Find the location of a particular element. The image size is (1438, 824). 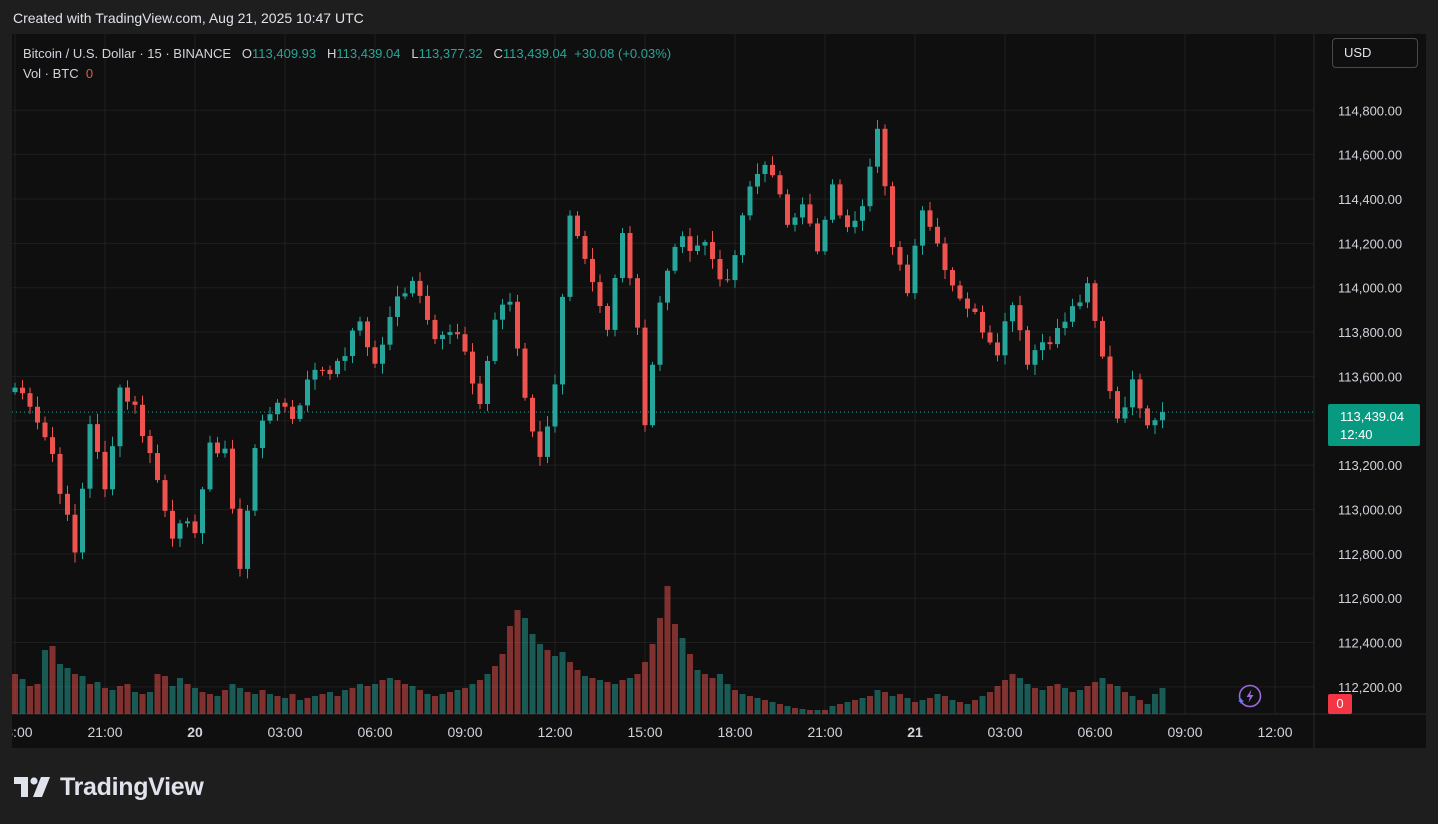

currency-button: USD is located at coordinates (1375, 53).